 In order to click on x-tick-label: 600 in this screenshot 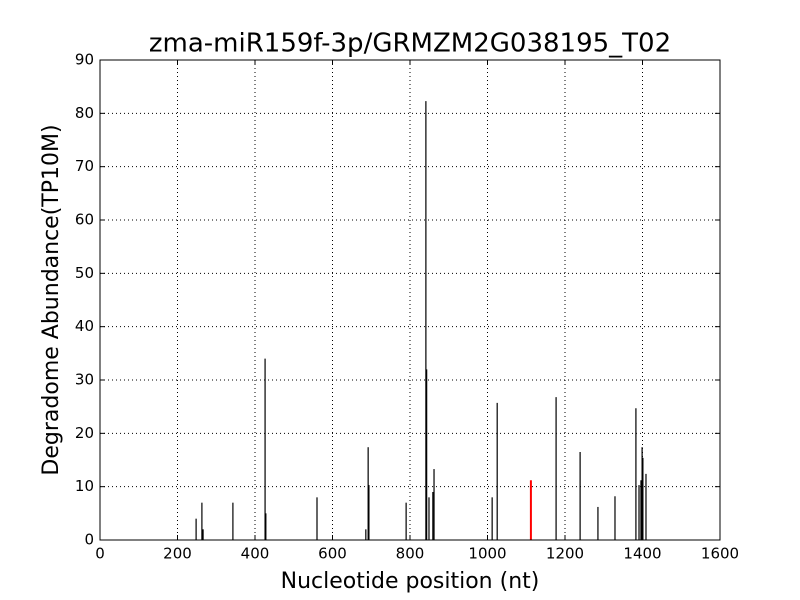, I will do `click(332, 554)`.